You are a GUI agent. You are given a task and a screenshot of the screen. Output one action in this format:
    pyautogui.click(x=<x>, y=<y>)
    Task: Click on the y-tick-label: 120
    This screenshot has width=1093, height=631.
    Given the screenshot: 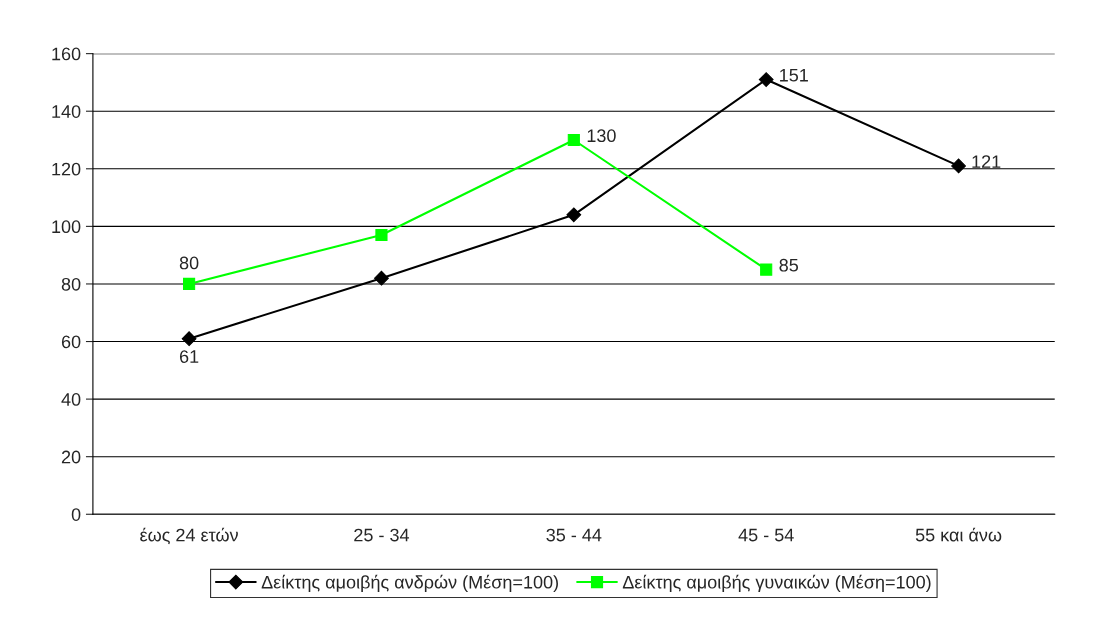 What is the action you would take?
    pyautogui.click(x=66, y=169)
    